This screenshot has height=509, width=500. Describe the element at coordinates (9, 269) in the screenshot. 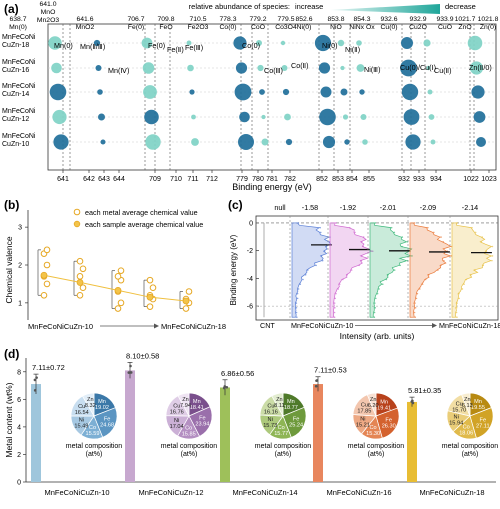

I see `panel-b-y-axis-label: Chemical valence` at that location.